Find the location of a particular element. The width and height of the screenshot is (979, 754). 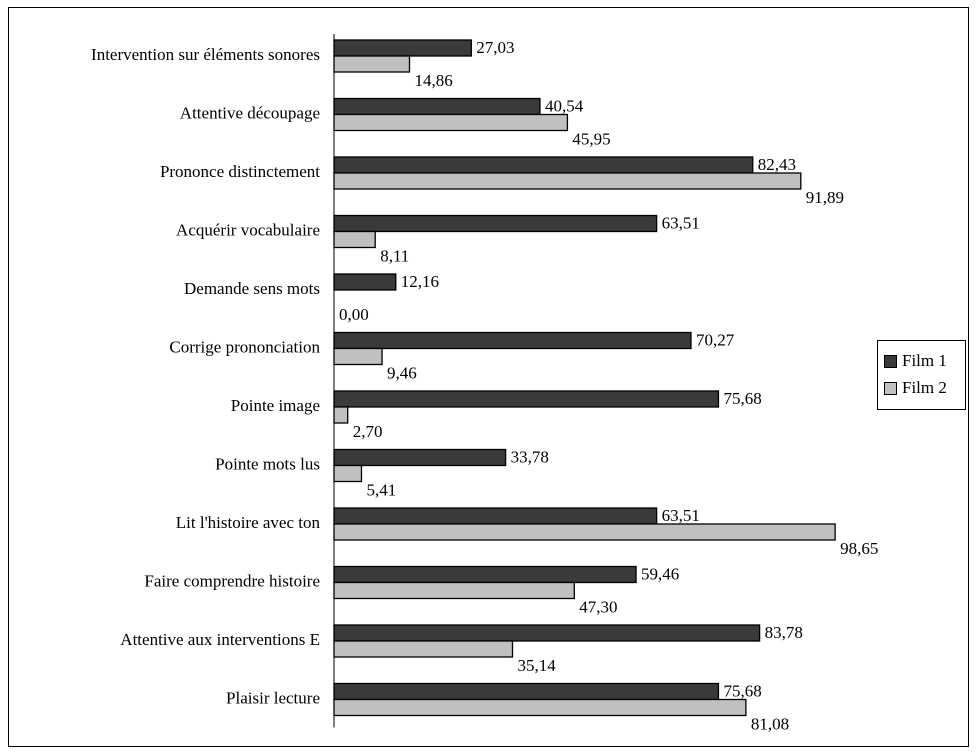

value-label: 47,30 is located at coordinates (598, 607).